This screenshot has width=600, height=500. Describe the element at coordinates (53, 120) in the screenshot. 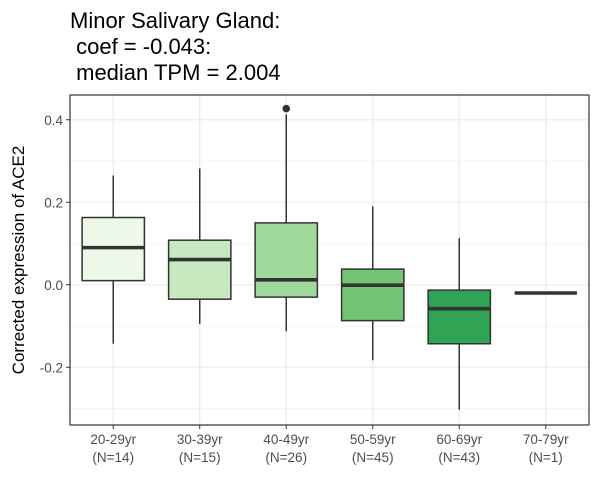

I see `y-tick-label: 0.4` at that location.